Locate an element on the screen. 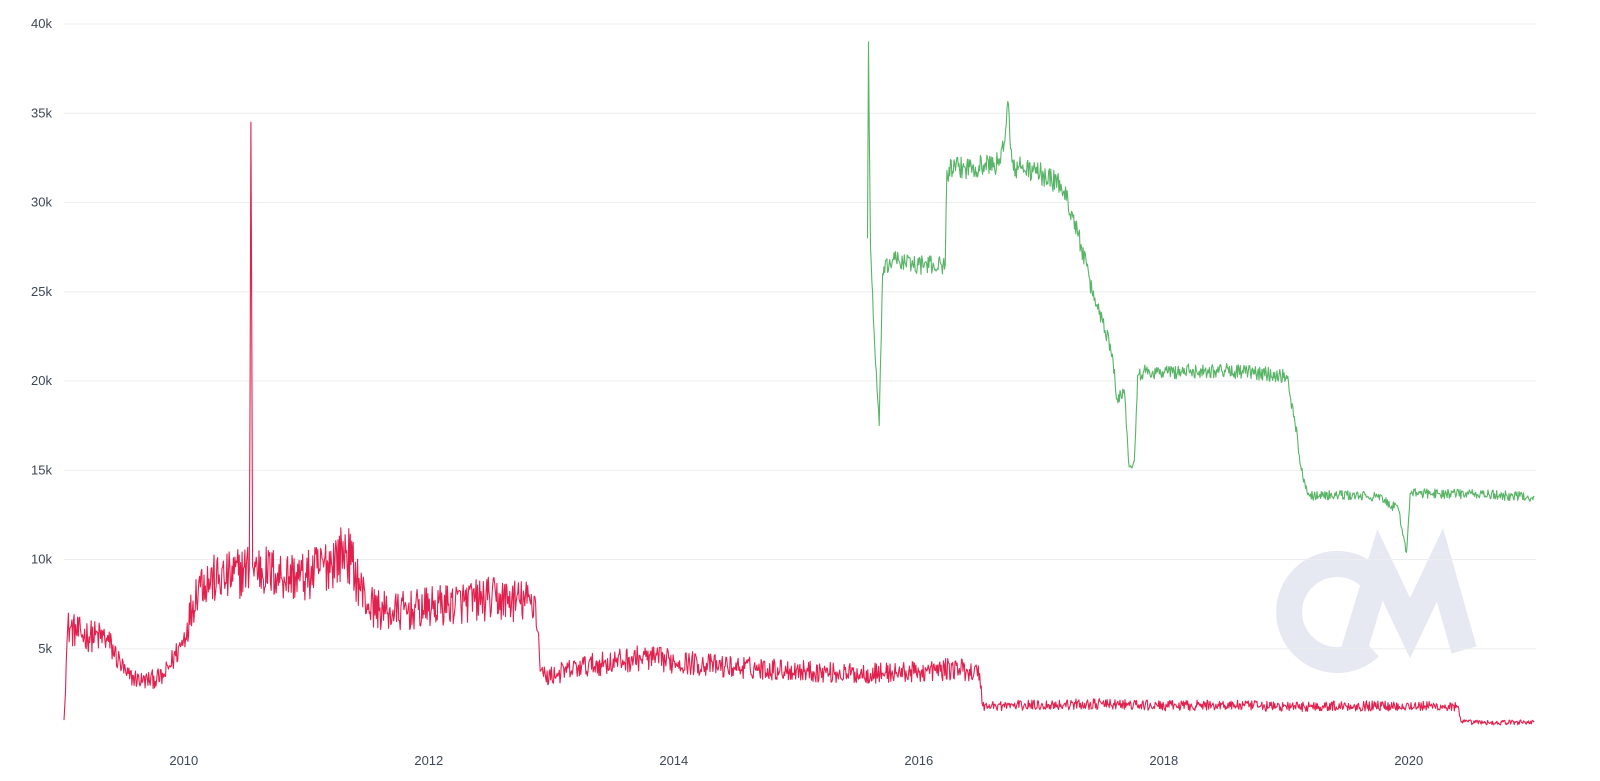 The height and width of the screenshot is (781, 1600). y-tick-label: 10k is located at coordinates (41, 559).